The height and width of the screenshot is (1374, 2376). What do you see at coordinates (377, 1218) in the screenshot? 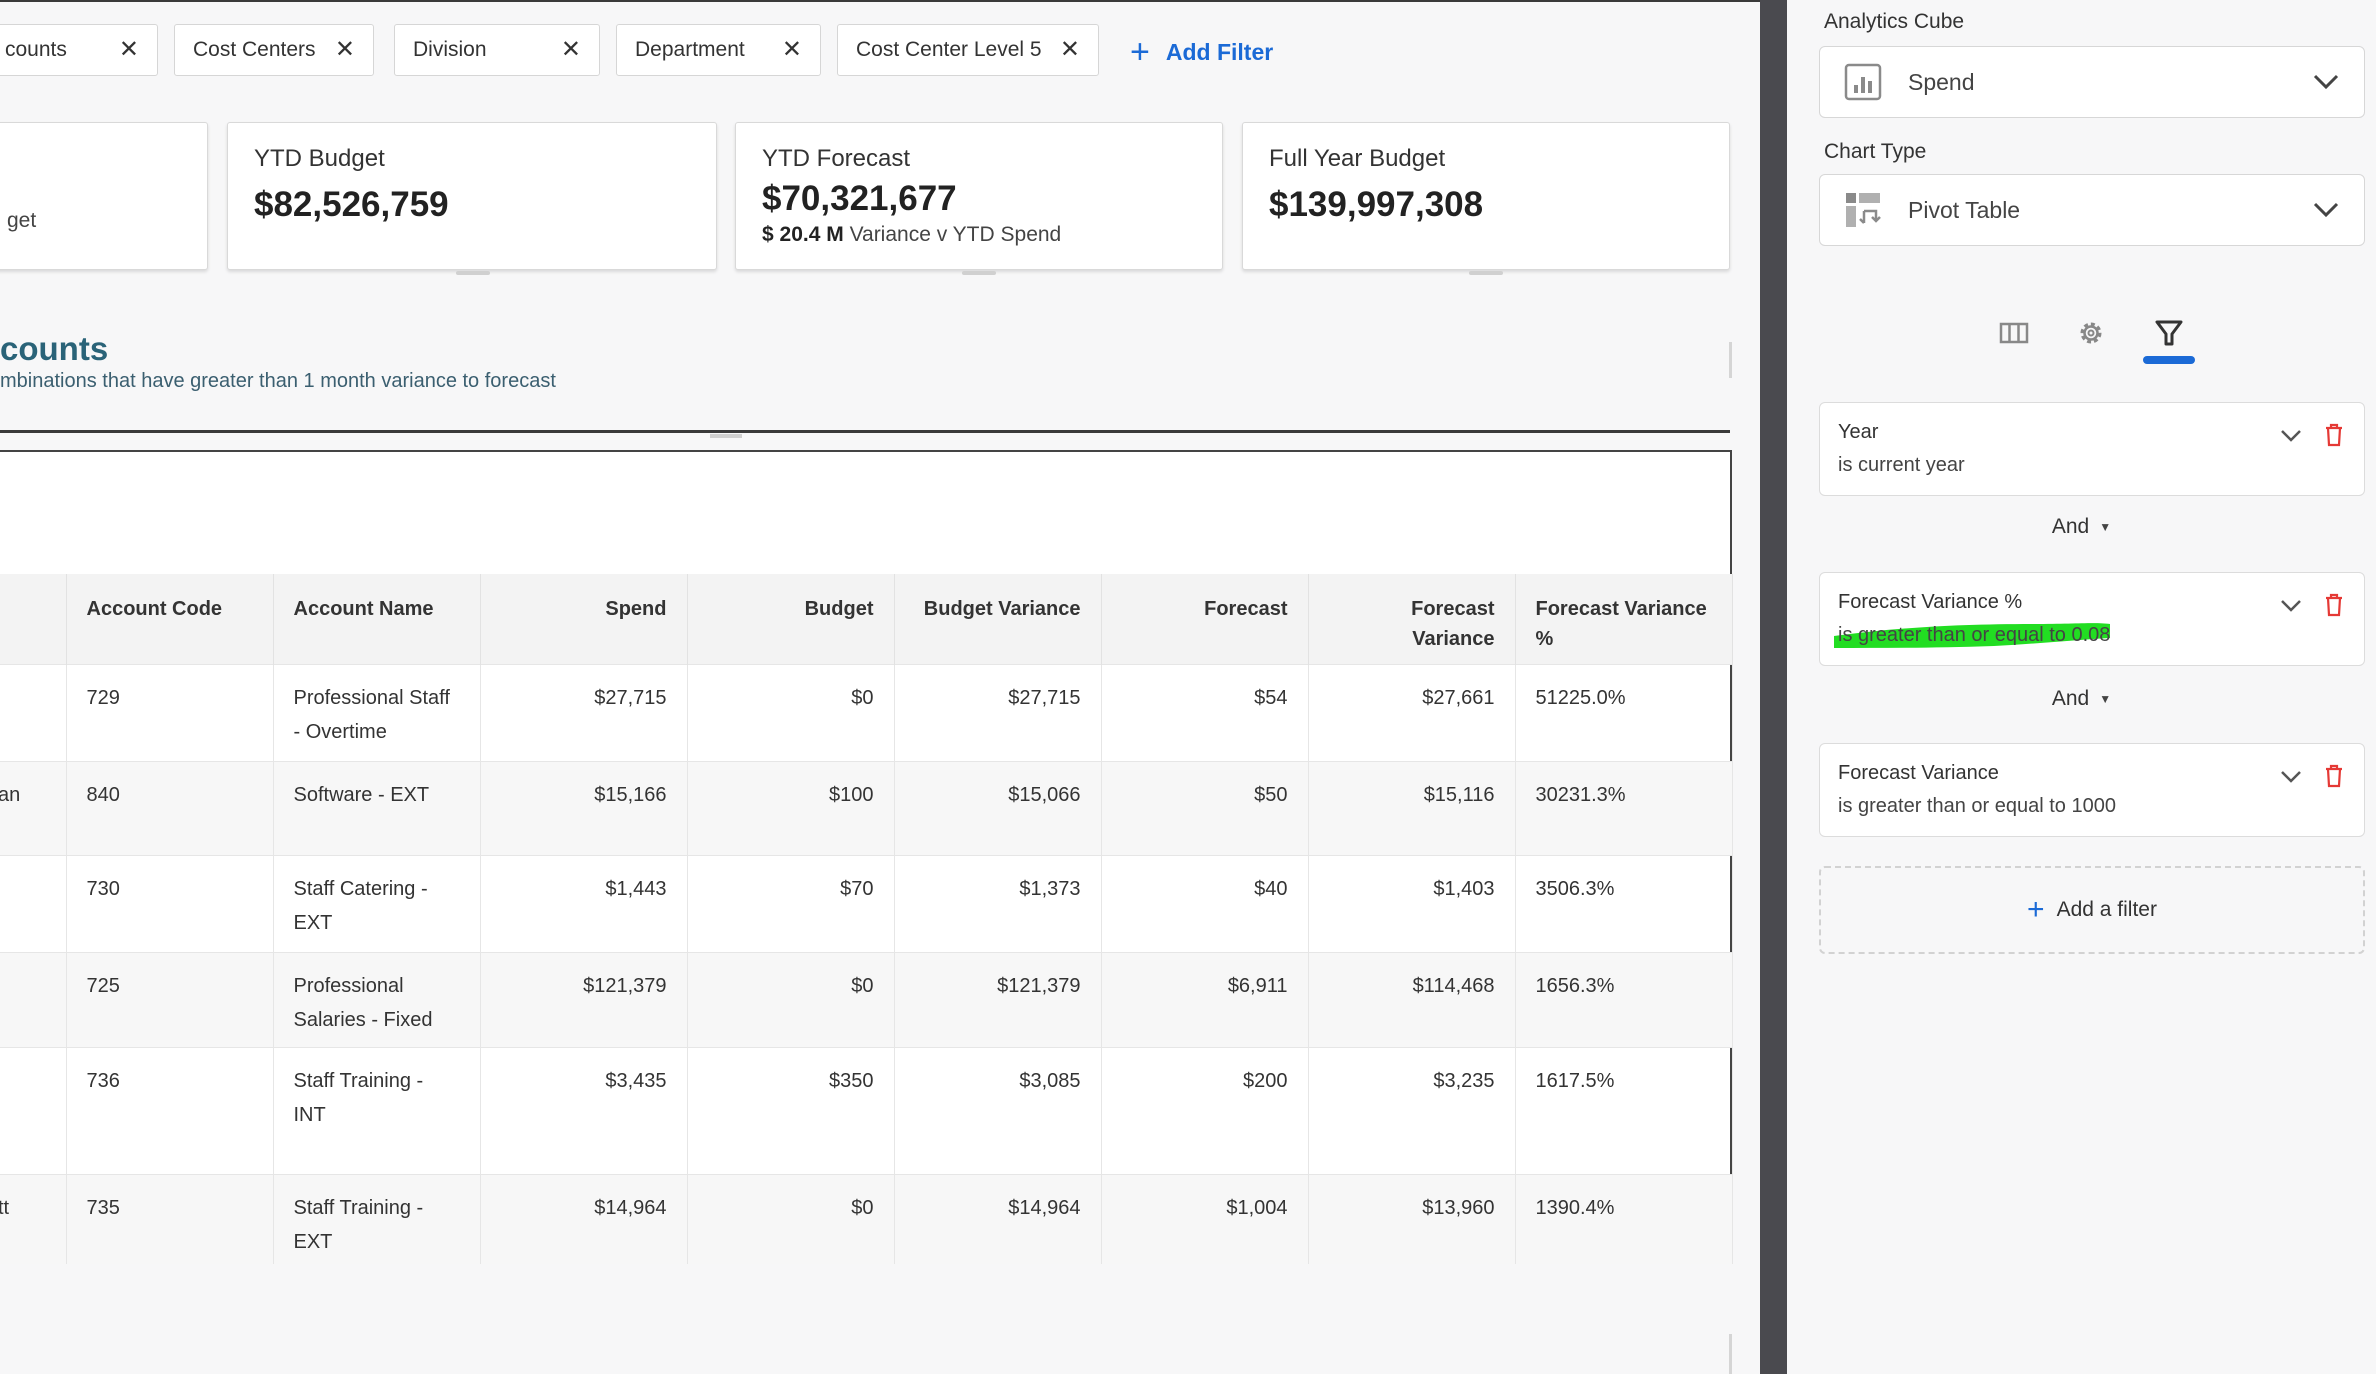
I see `cell-account-name: Staff Training - EXT` at bounding box center [377, 1218].